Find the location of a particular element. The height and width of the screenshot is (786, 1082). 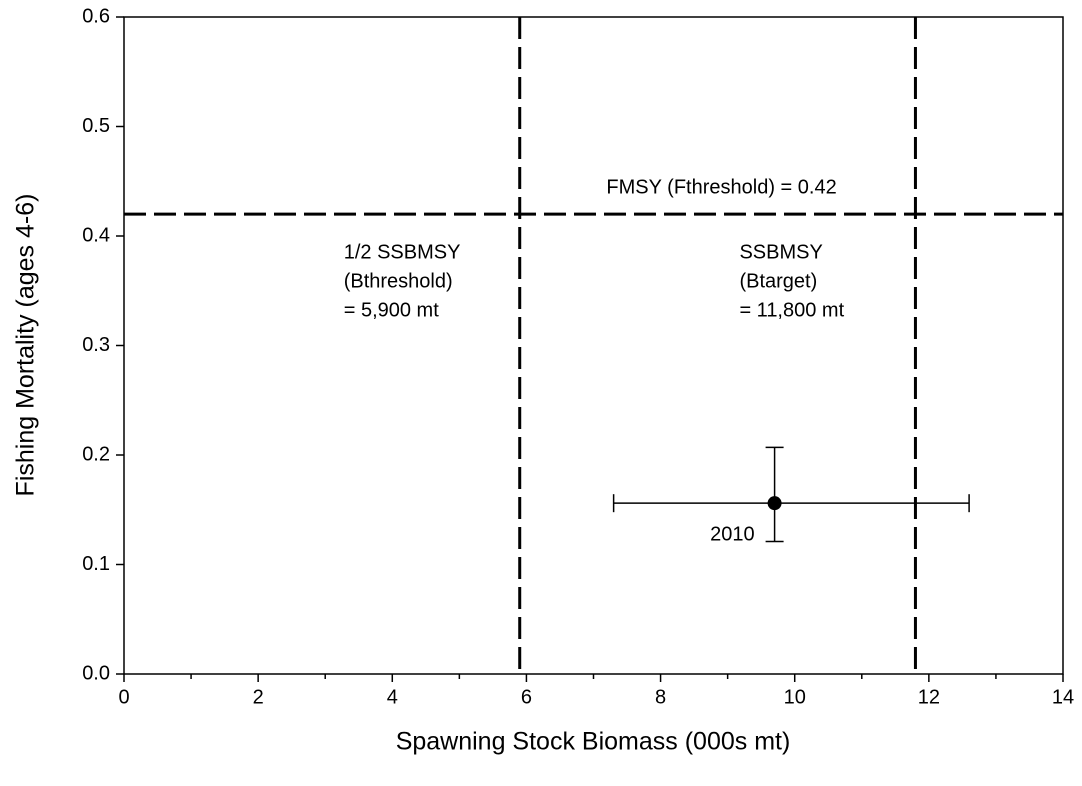

x-tick-label: 12 is located at coordinates (929, 697).